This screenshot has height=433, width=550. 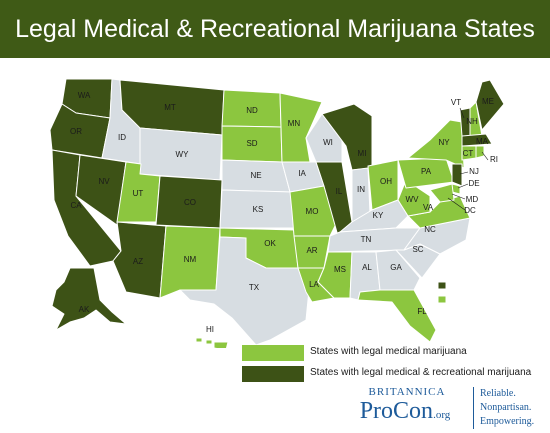 I want to click on label-dc: DC, so click(x=470, y=210).